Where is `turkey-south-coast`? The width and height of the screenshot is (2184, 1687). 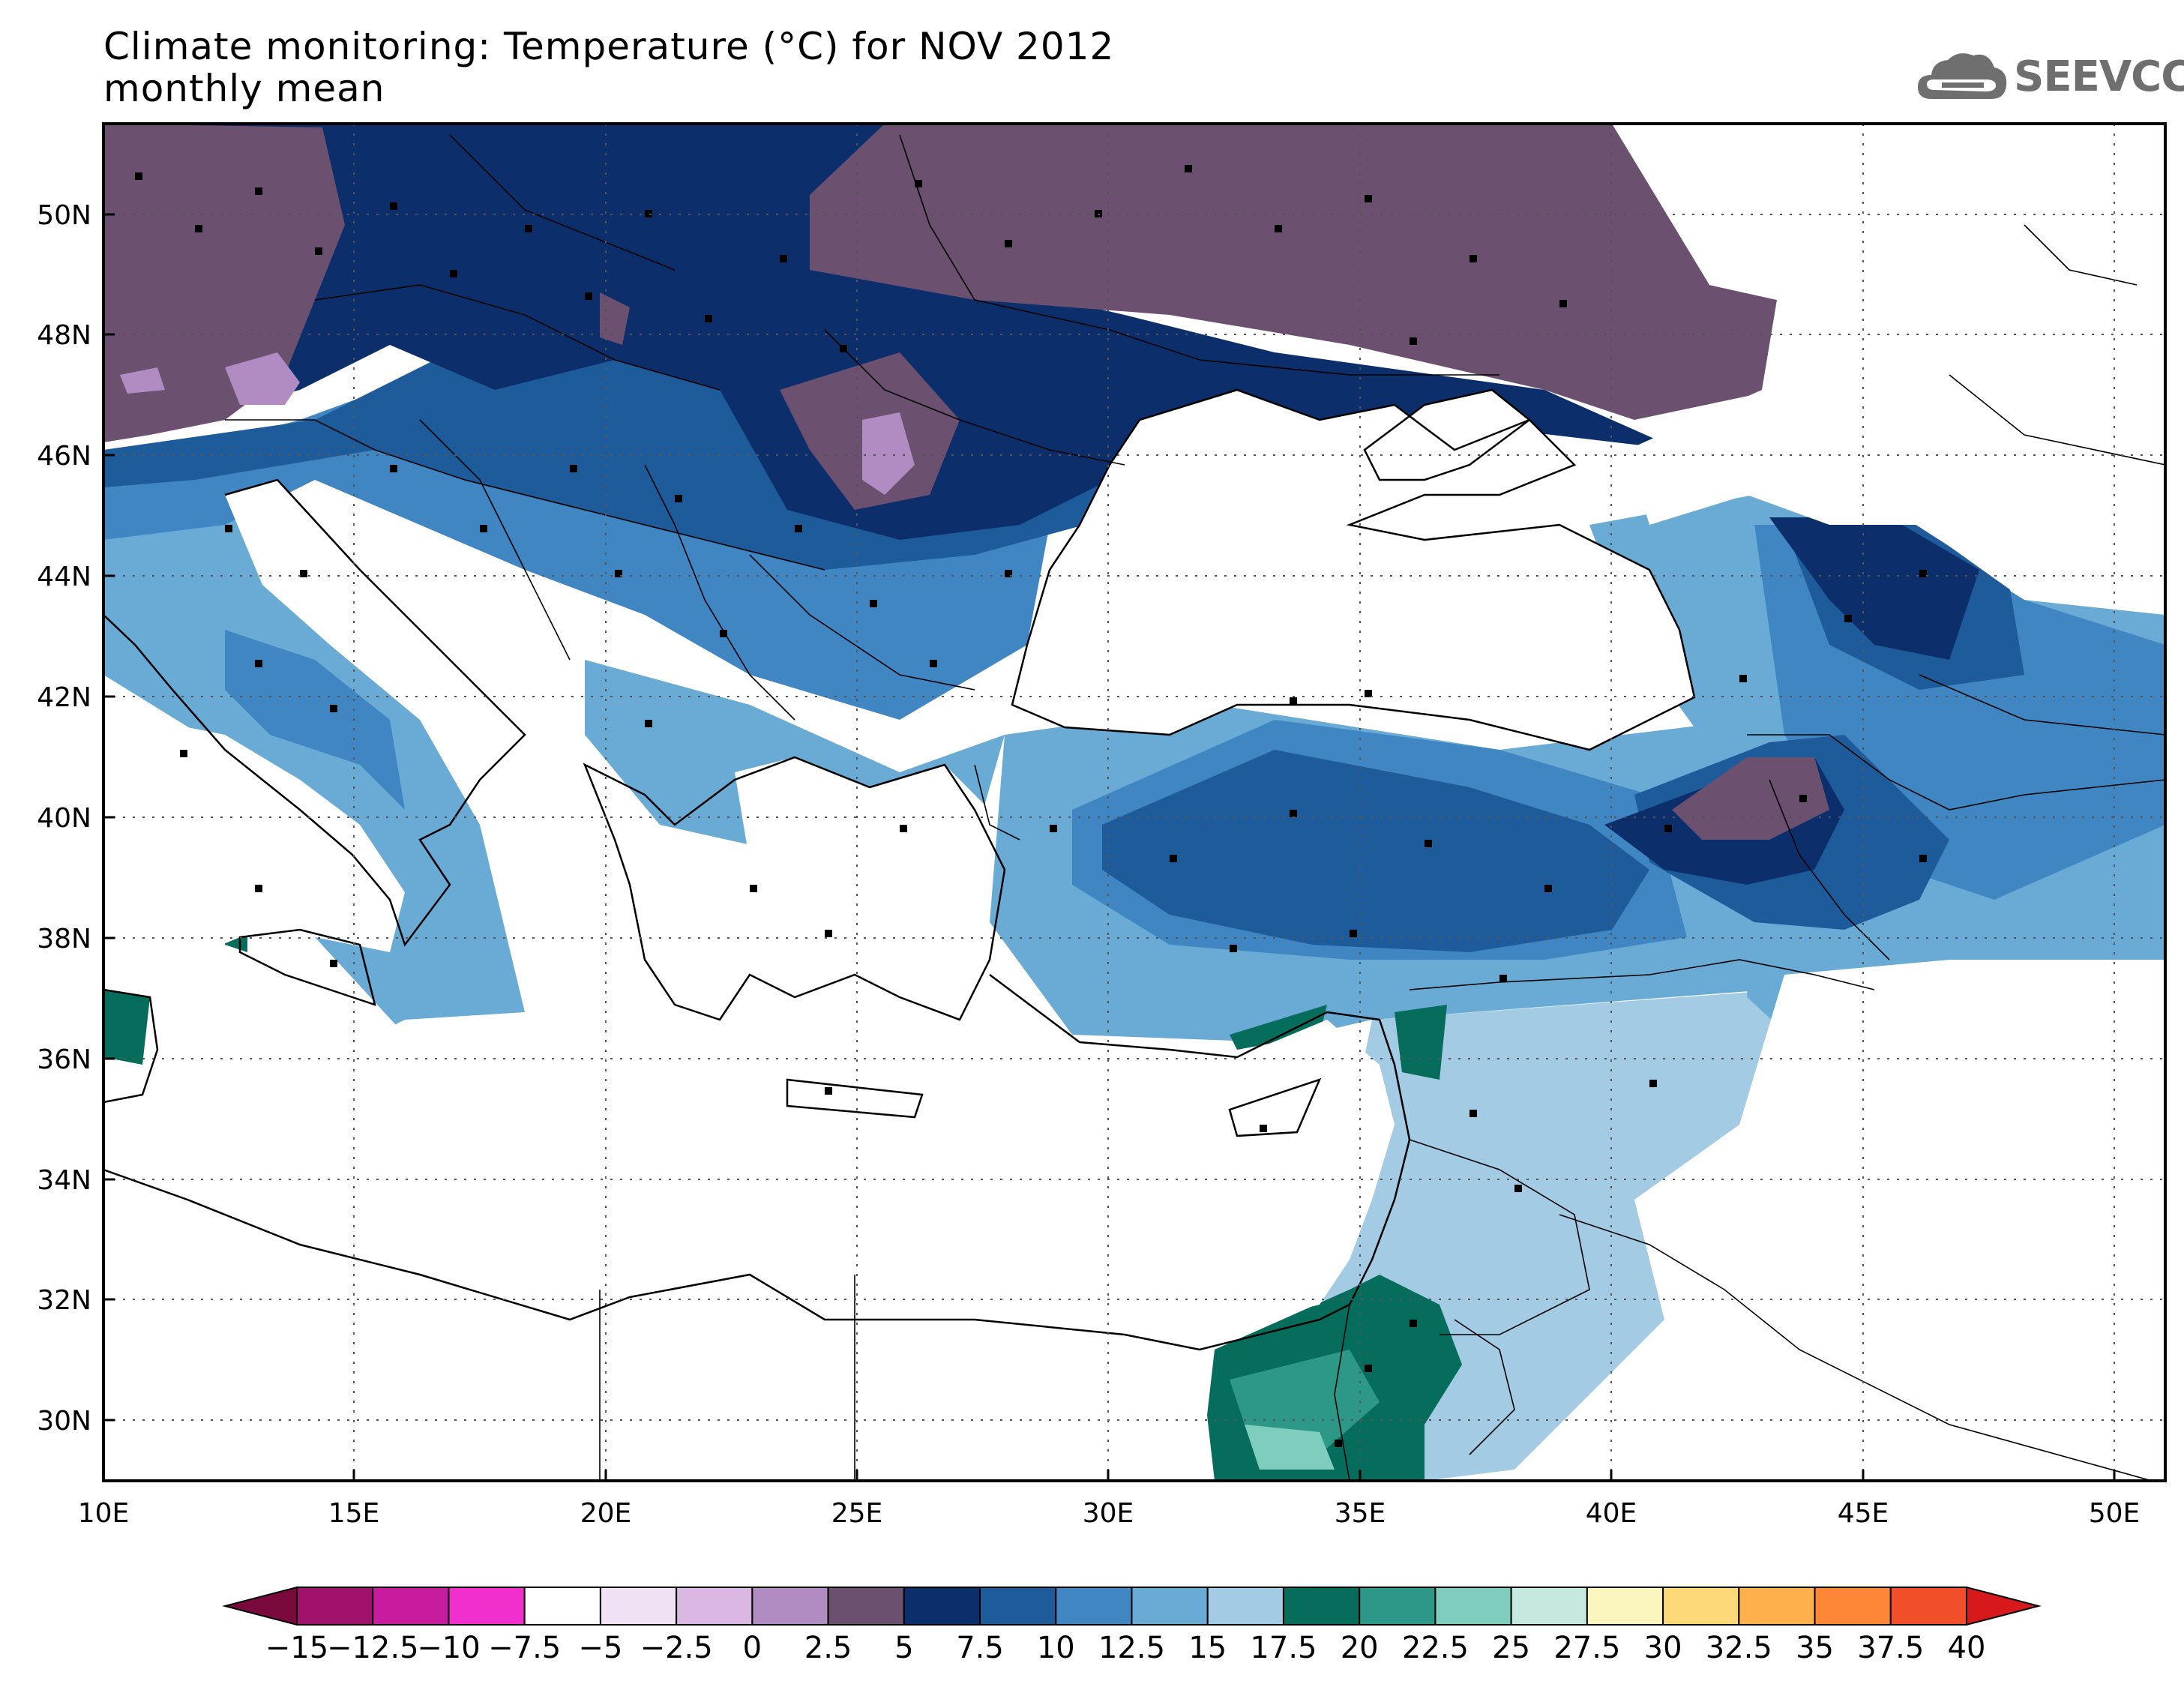
turkey-south-coast is located at coordinates (1192, 1019).